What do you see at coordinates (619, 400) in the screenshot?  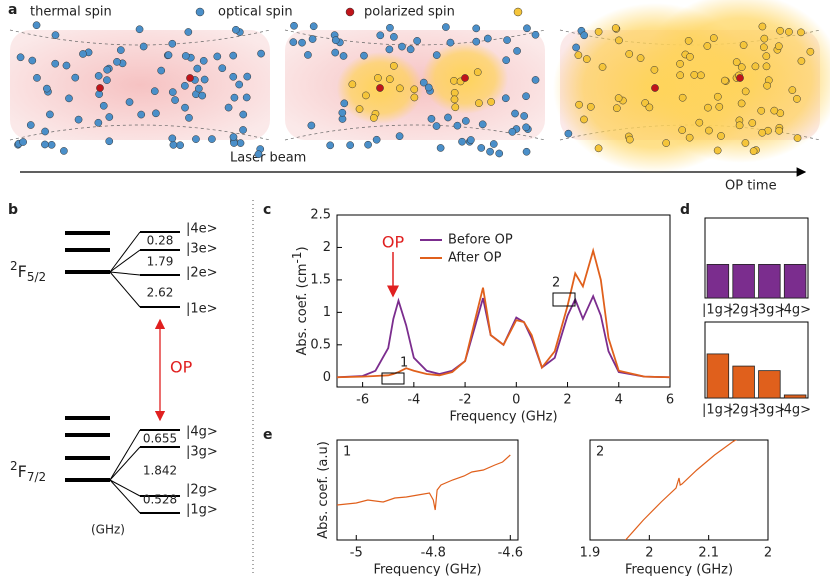 I see `x-tick-label: 4` at bounding box center [619, 400].